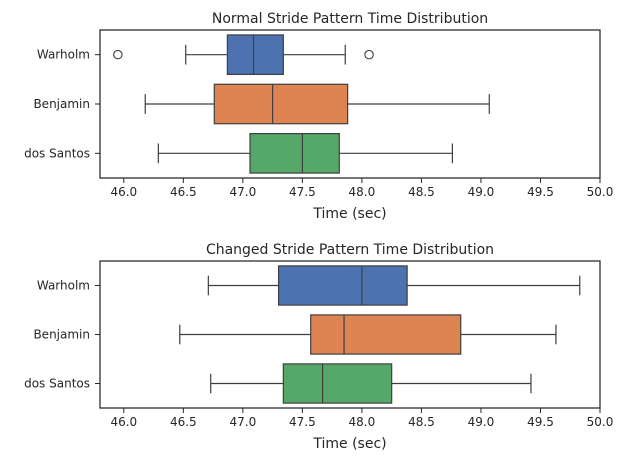 Image resolution: width=623 pixels, height=463 pixels. What do you see at coordinates (350, 19) in the screenshot?
I see `chart-title: Normal Stride Pattern Time Distribution` at bounding box center [350, 19].